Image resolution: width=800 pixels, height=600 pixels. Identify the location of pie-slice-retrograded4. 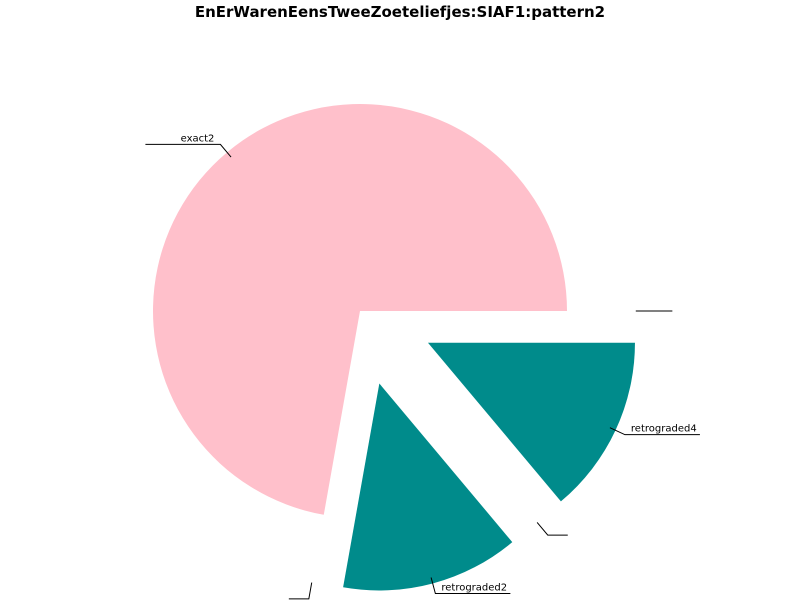
(531, 422).